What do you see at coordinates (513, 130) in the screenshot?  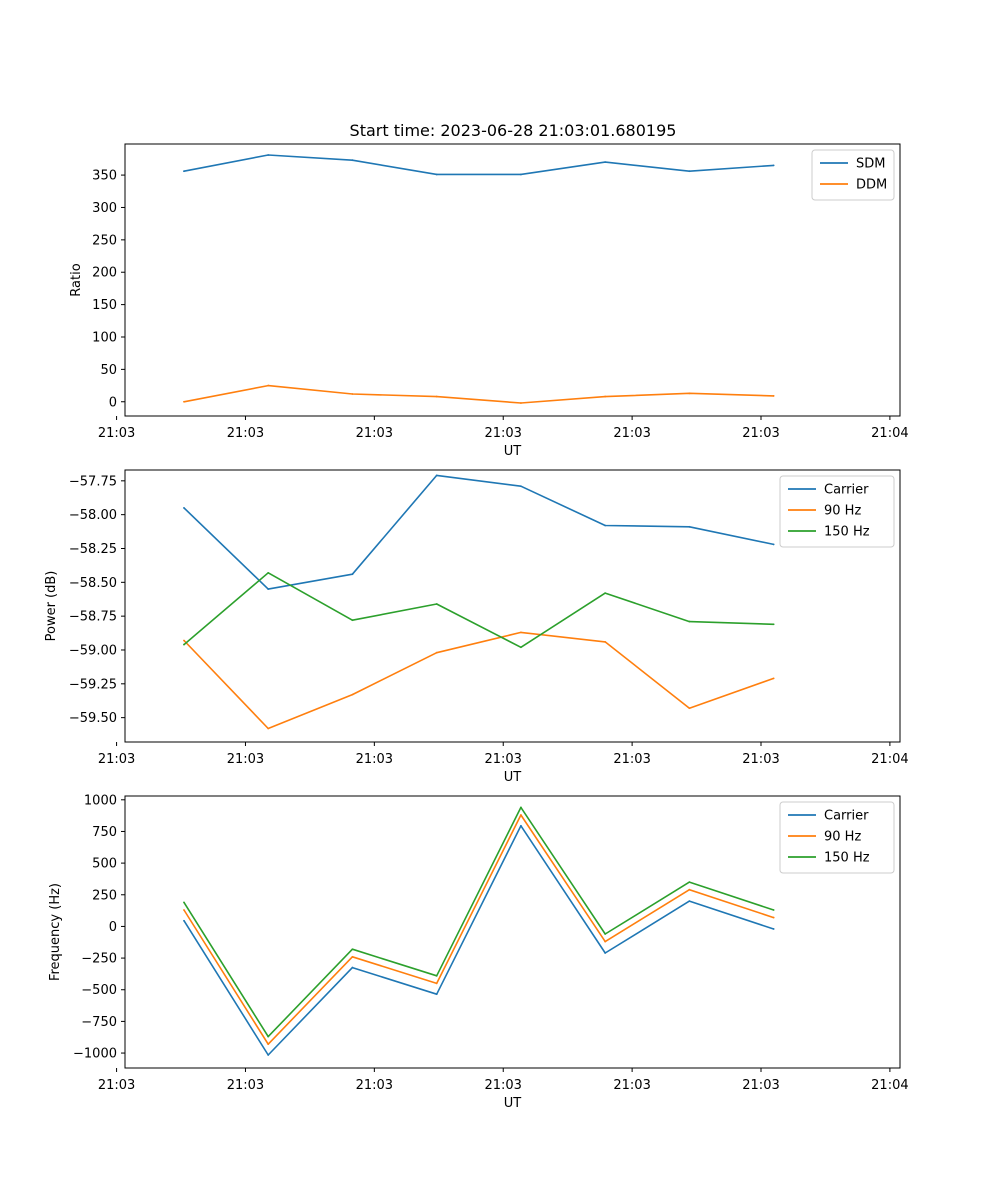 I see `figure-title: Start time: 2023-06-28 21:03:01.680195` at bounding box center [513, 130].